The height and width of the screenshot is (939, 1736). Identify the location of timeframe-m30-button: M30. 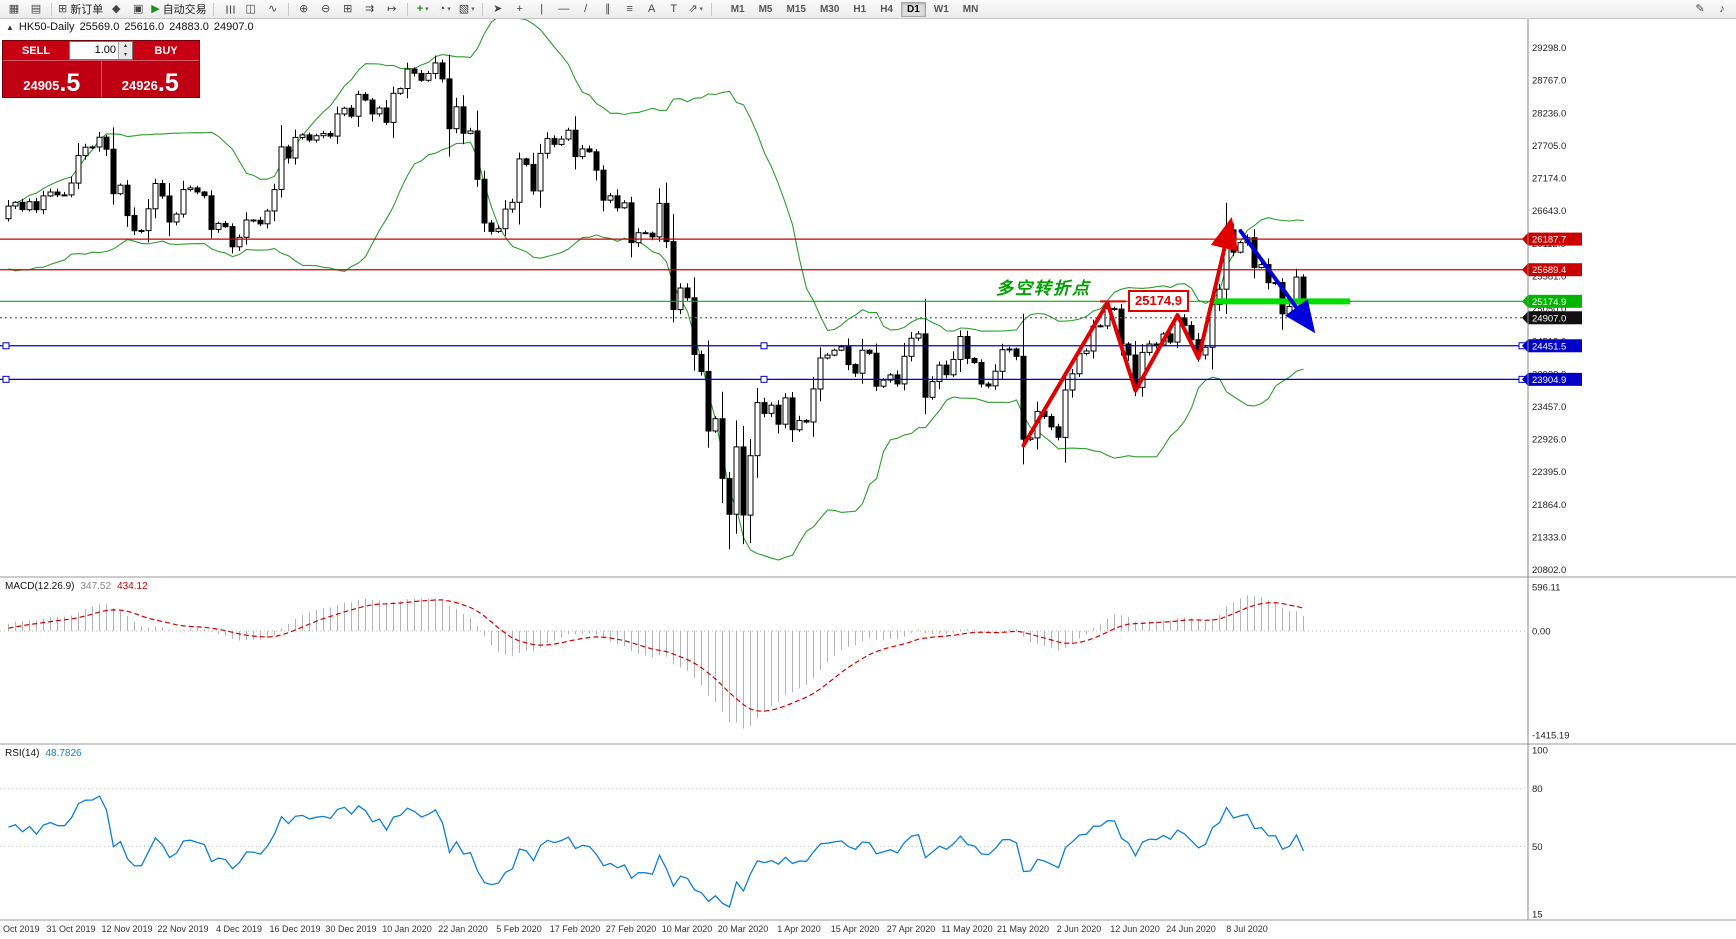
(829, 9).